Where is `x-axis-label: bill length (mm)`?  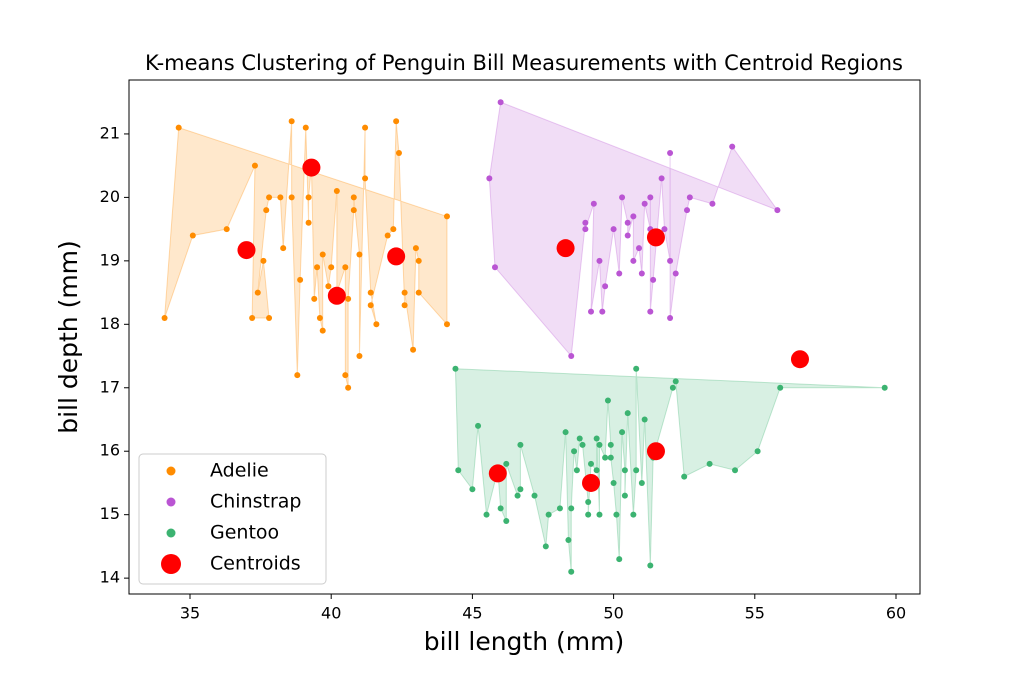 x-axis-label: bill length (mm) is located at coordinates (524, 641).